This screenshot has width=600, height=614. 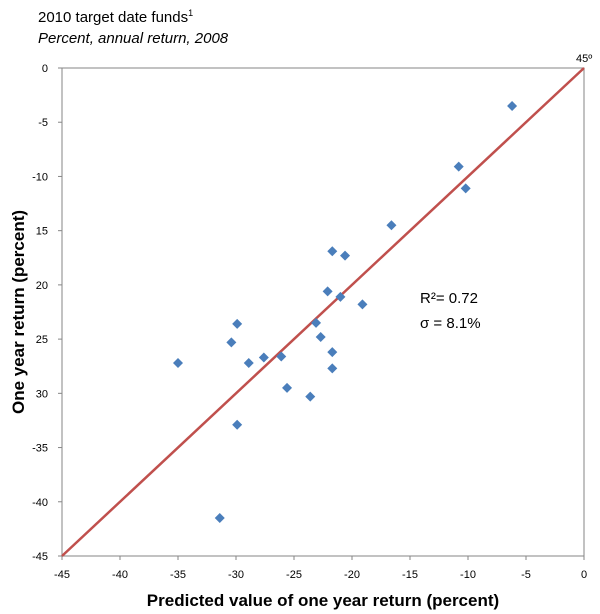 I want to click on sigma-annotation: σ = 8.1%, so click(x=450, y=323).